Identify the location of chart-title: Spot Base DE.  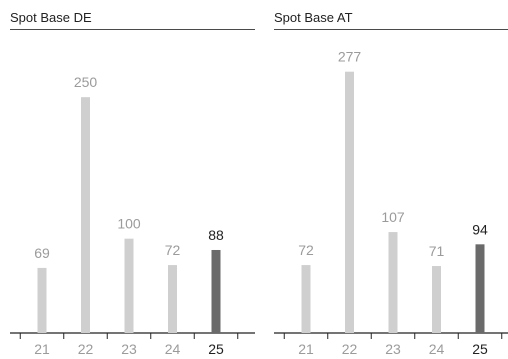
(51, 17).